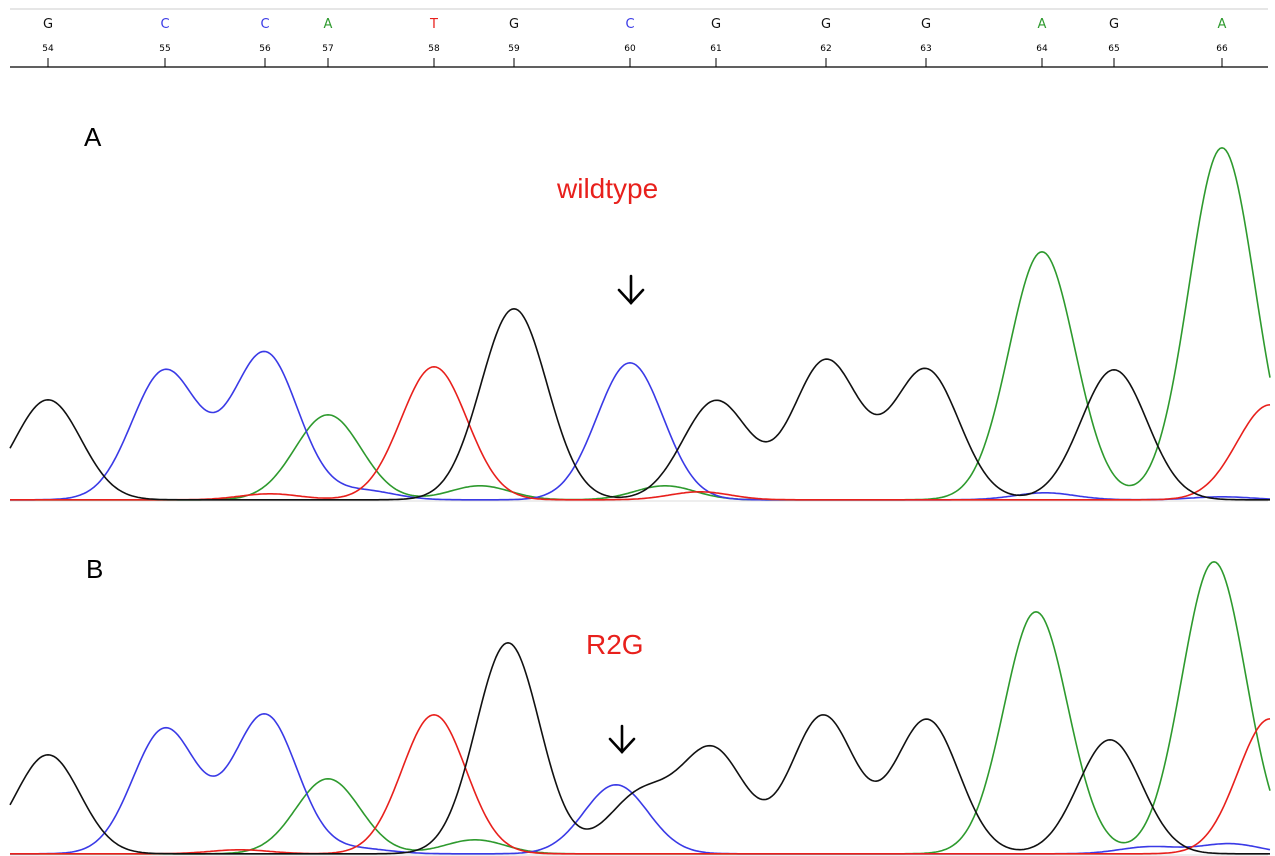 This screenshot has height=856, width=1275. I want to click on ruler-position-65: 65, so click(1113, 49).